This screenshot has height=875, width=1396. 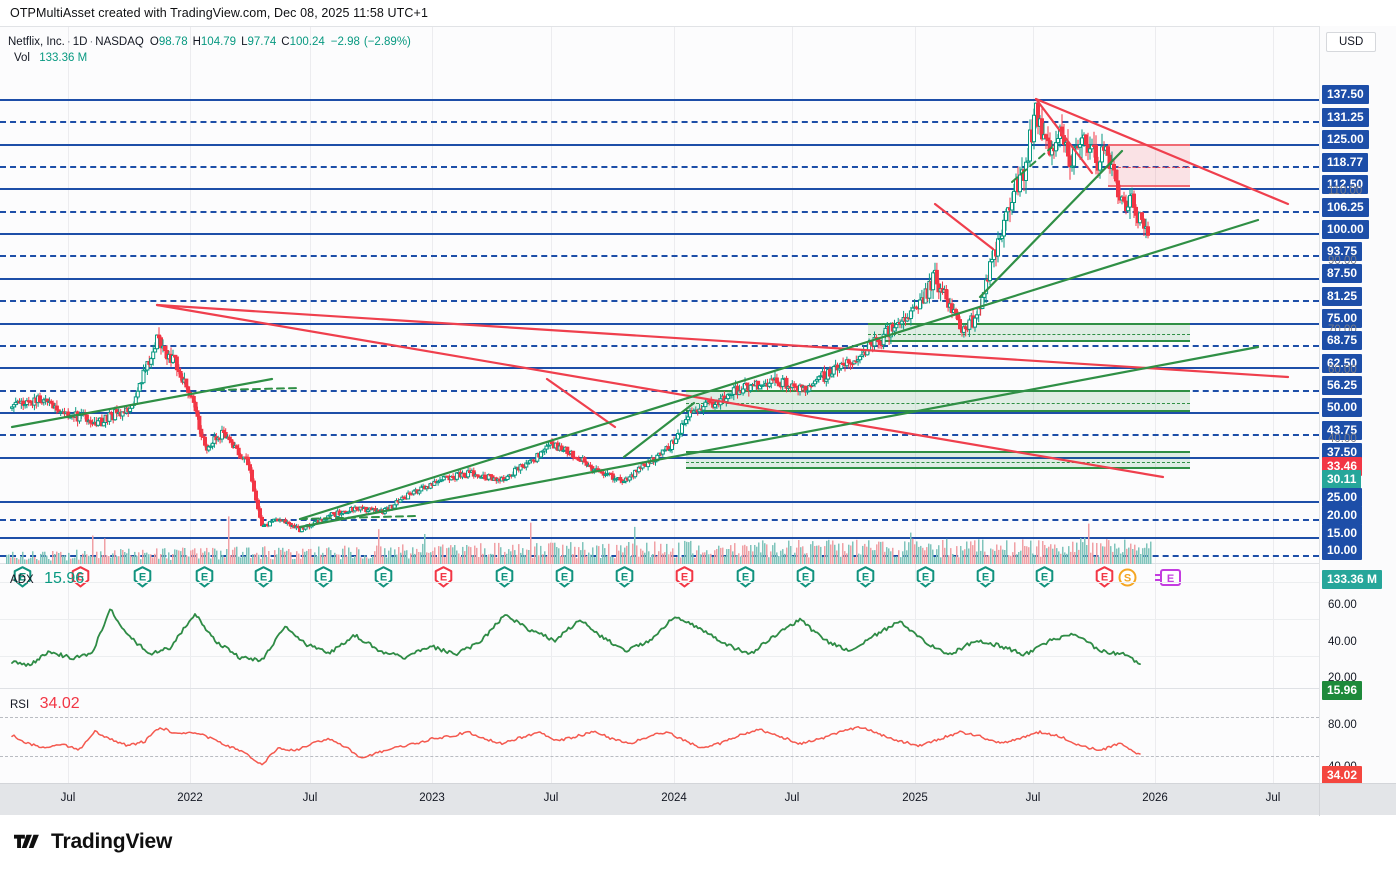 What do you see at coordinates (1345, 139) in the screenshot?
I see `price-axis-badge: 125.00` at bounding box center [1345, 139].